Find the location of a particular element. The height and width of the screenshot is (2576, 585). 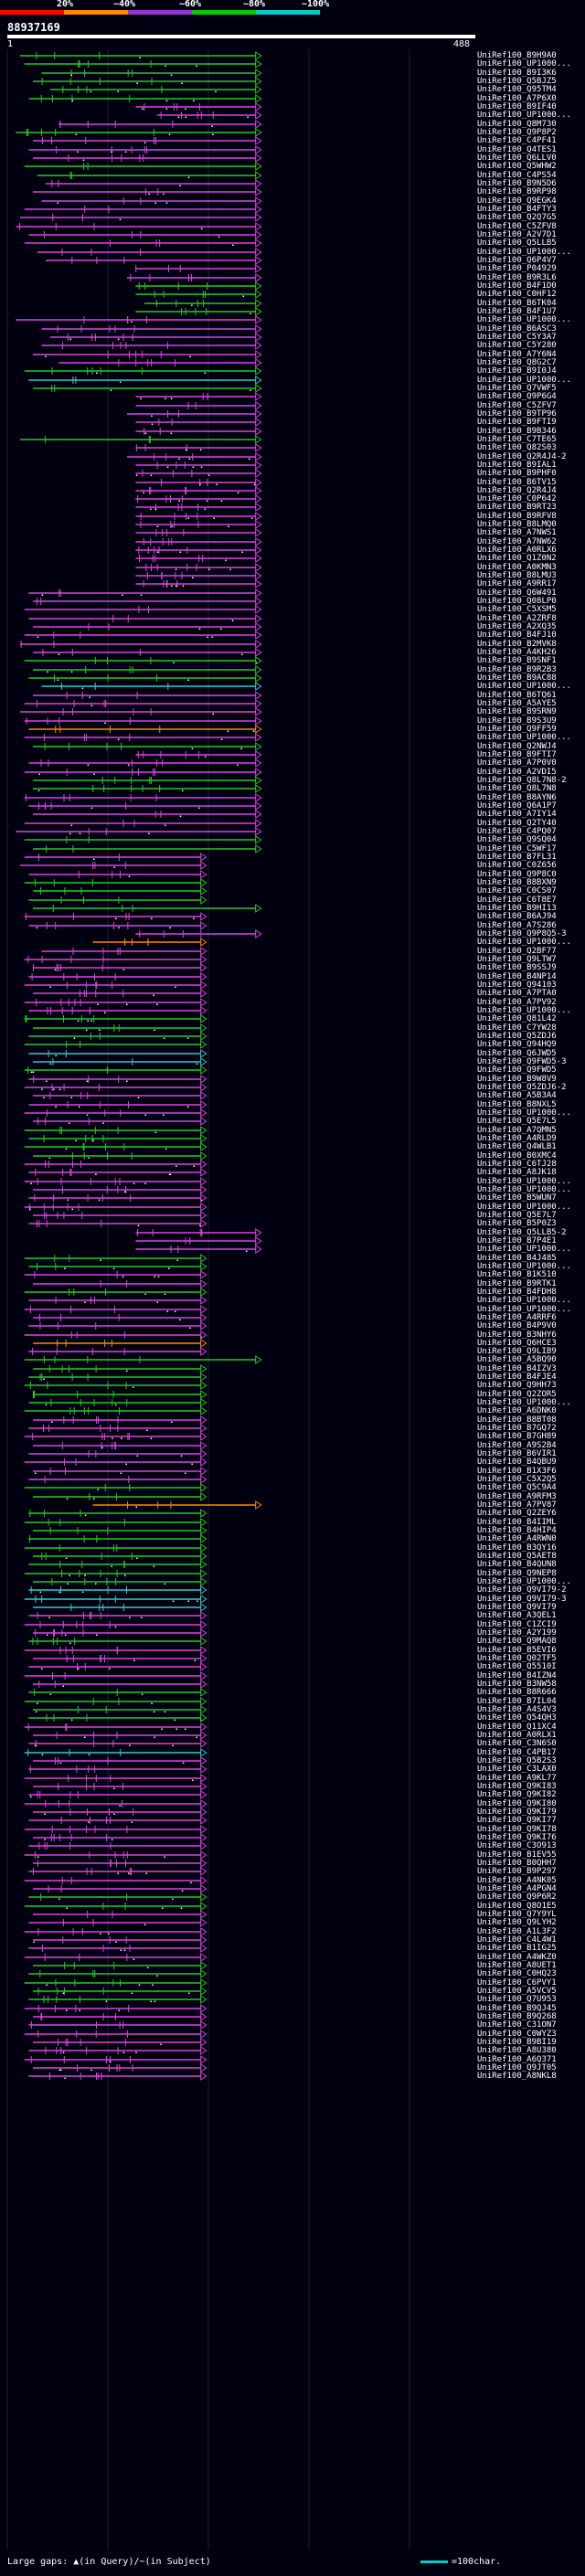

hit-label: UniRef100_Q6LLV0 is located at coordinates (517, 158).